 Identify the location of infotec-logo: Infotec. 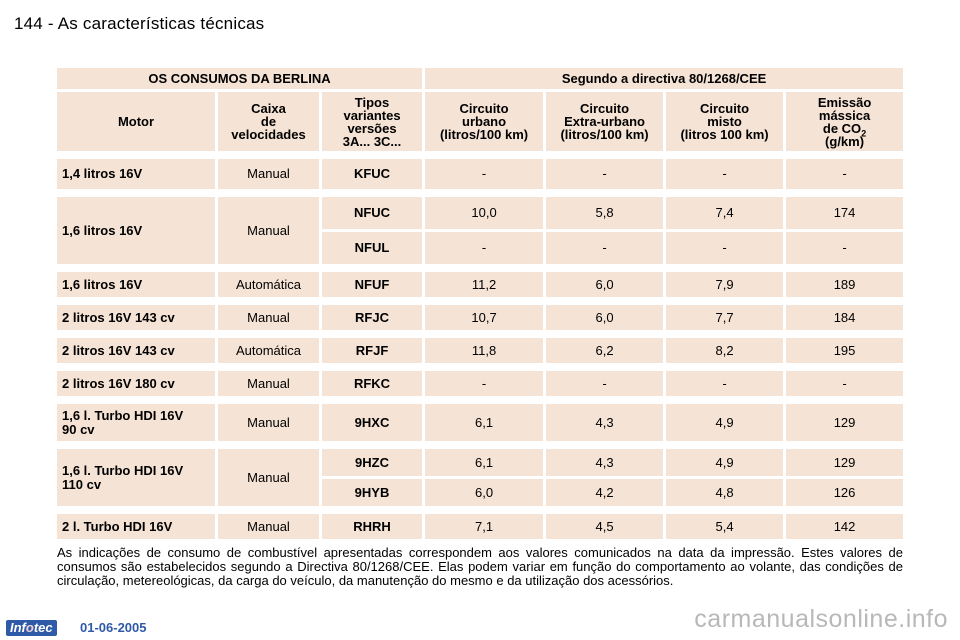
(31, 628).